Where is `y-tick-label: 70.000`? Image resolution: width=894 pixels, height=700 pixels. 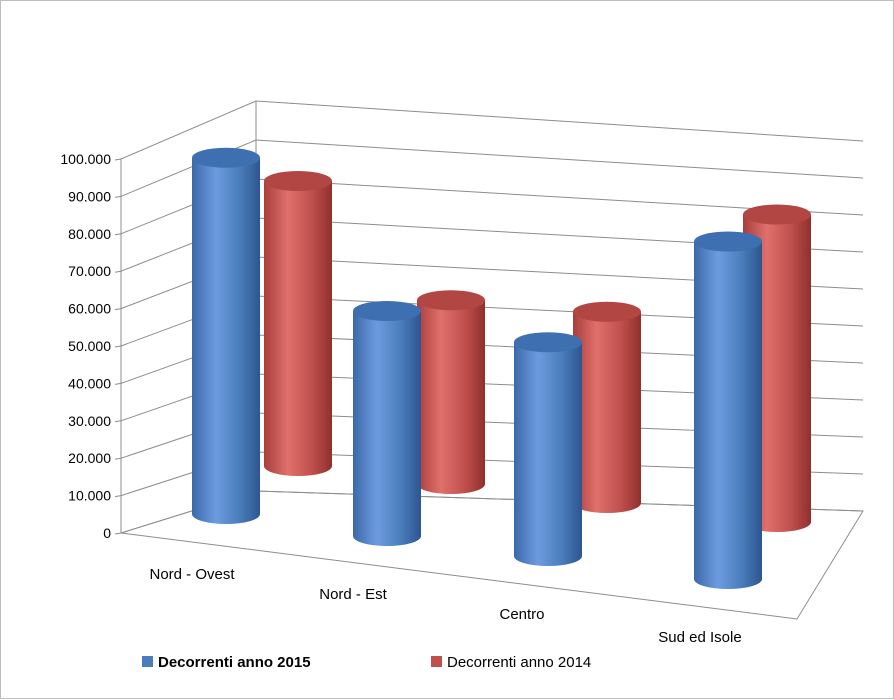
y-tick-label: 70.000 is located at coordinates (89, 271).